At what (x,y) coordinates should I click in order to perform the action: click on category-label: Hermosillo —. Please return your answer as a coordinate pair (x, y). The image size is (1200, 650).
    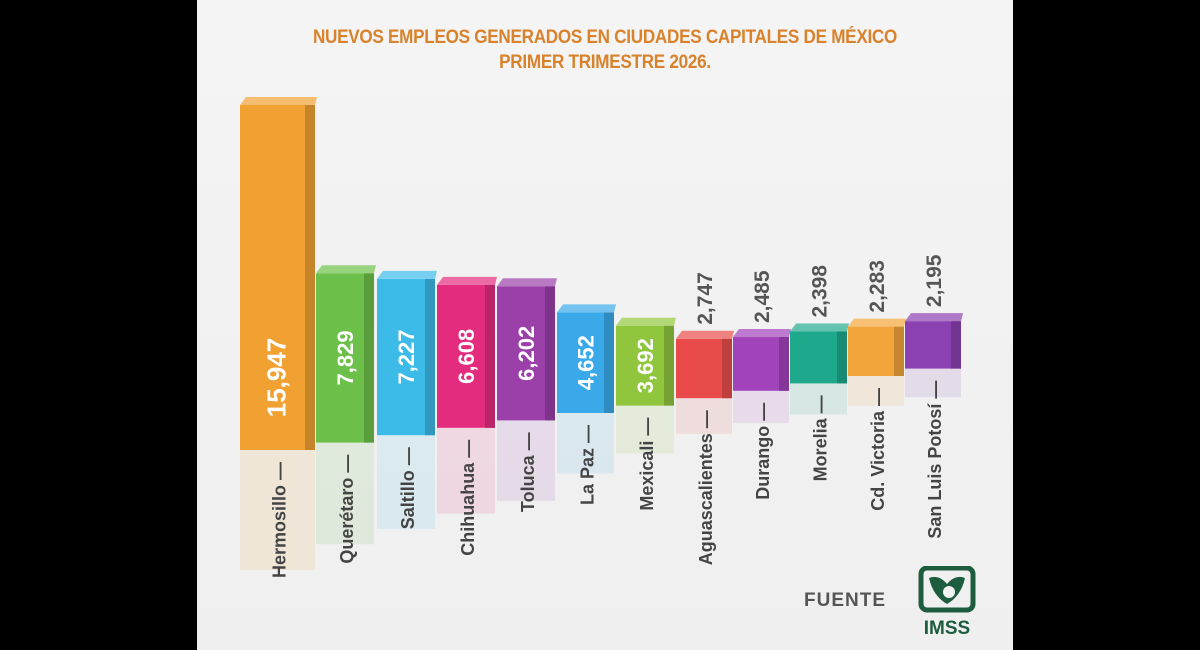
    Looking at the image, I should click on (280, 520).